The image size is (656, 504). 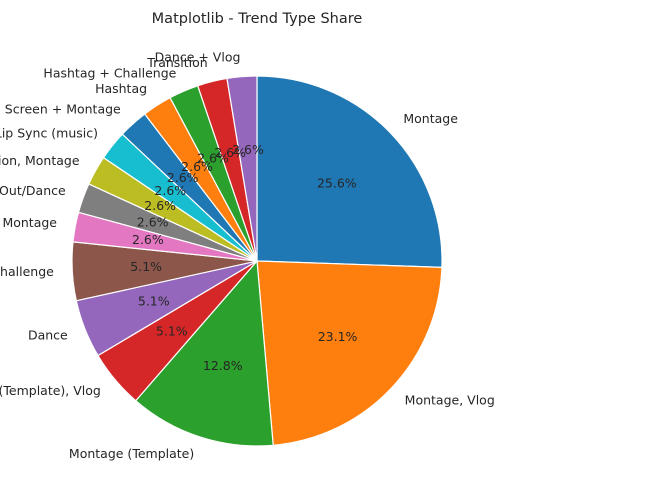 What do you see at coordinates (40, 160) in the screenshot?
I see `slice-label: Transition, Montage` at bounding box center [40, 160].